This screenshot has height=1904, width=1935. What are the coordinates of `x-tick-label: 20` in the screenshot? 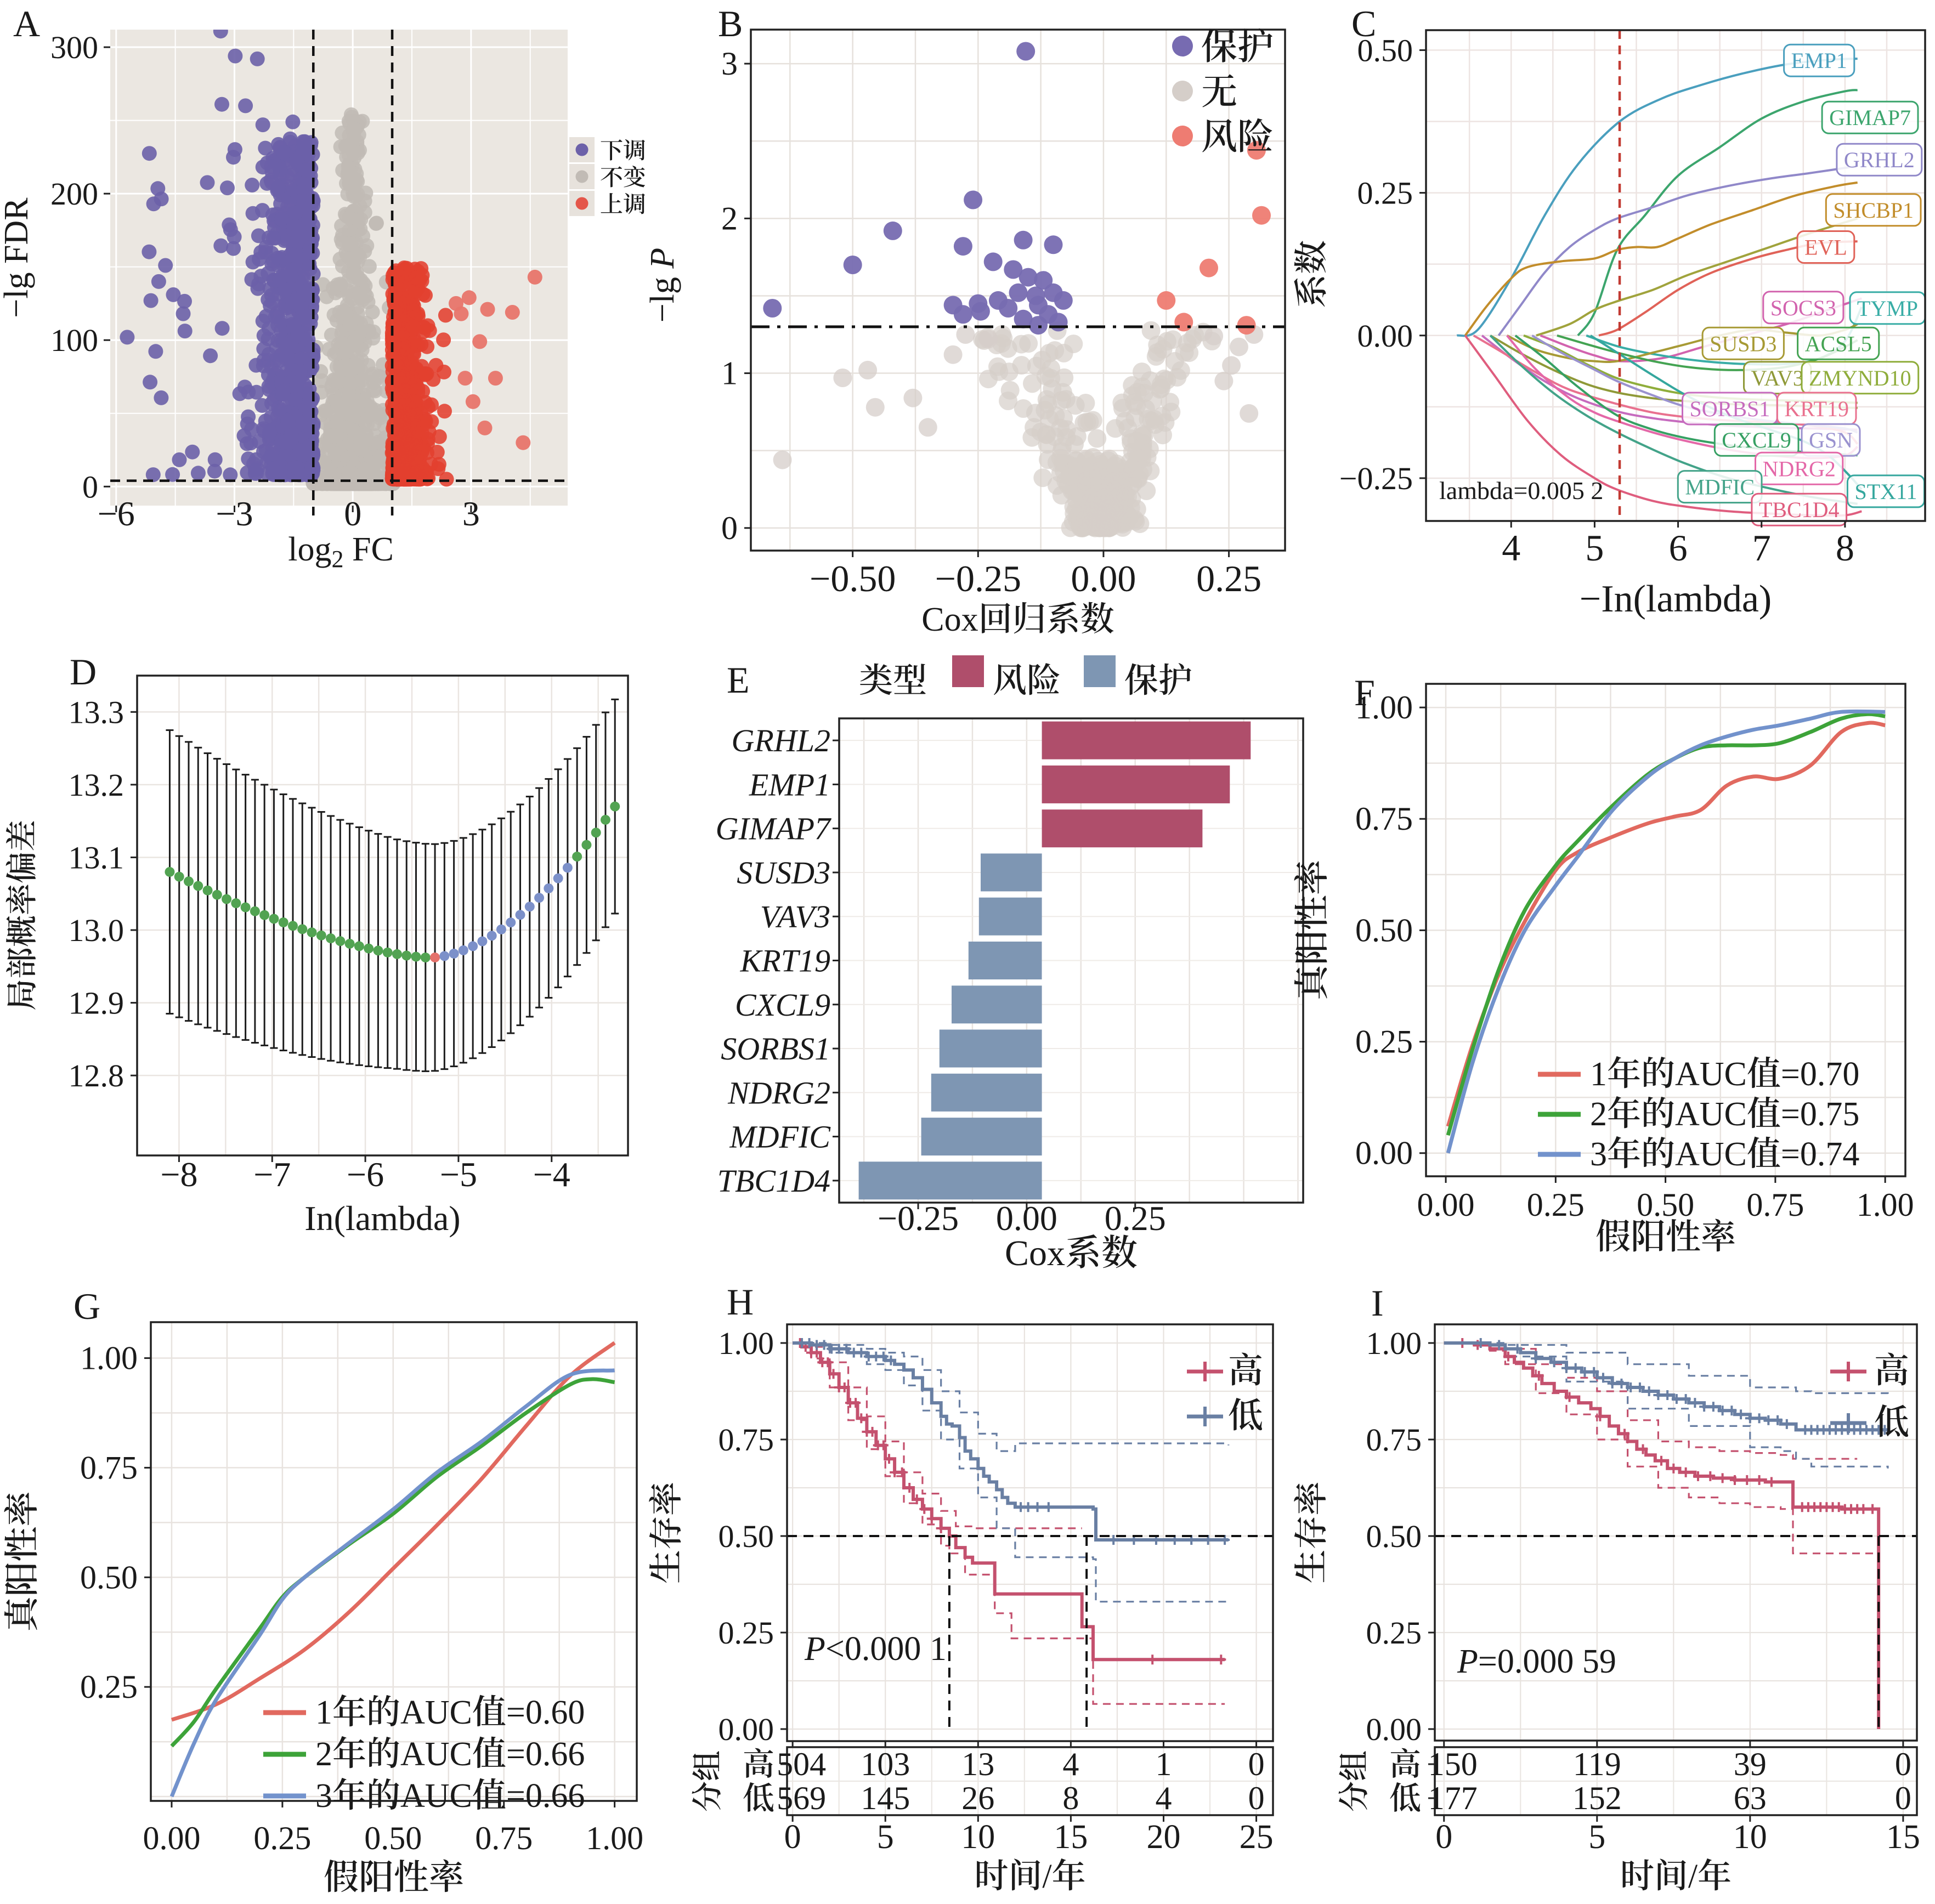 It's located at (1164, 1837).